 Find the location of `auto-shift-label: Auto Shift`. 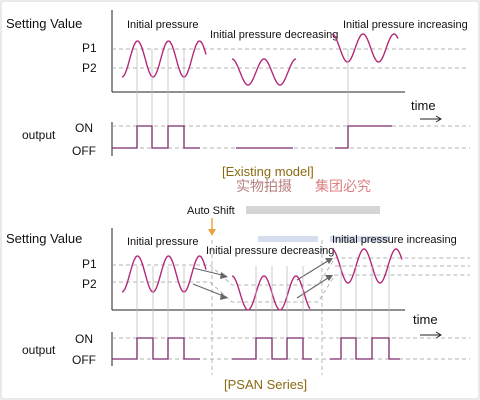

auto-shift-label: Auto Shift is located at coordinates (211, 211).